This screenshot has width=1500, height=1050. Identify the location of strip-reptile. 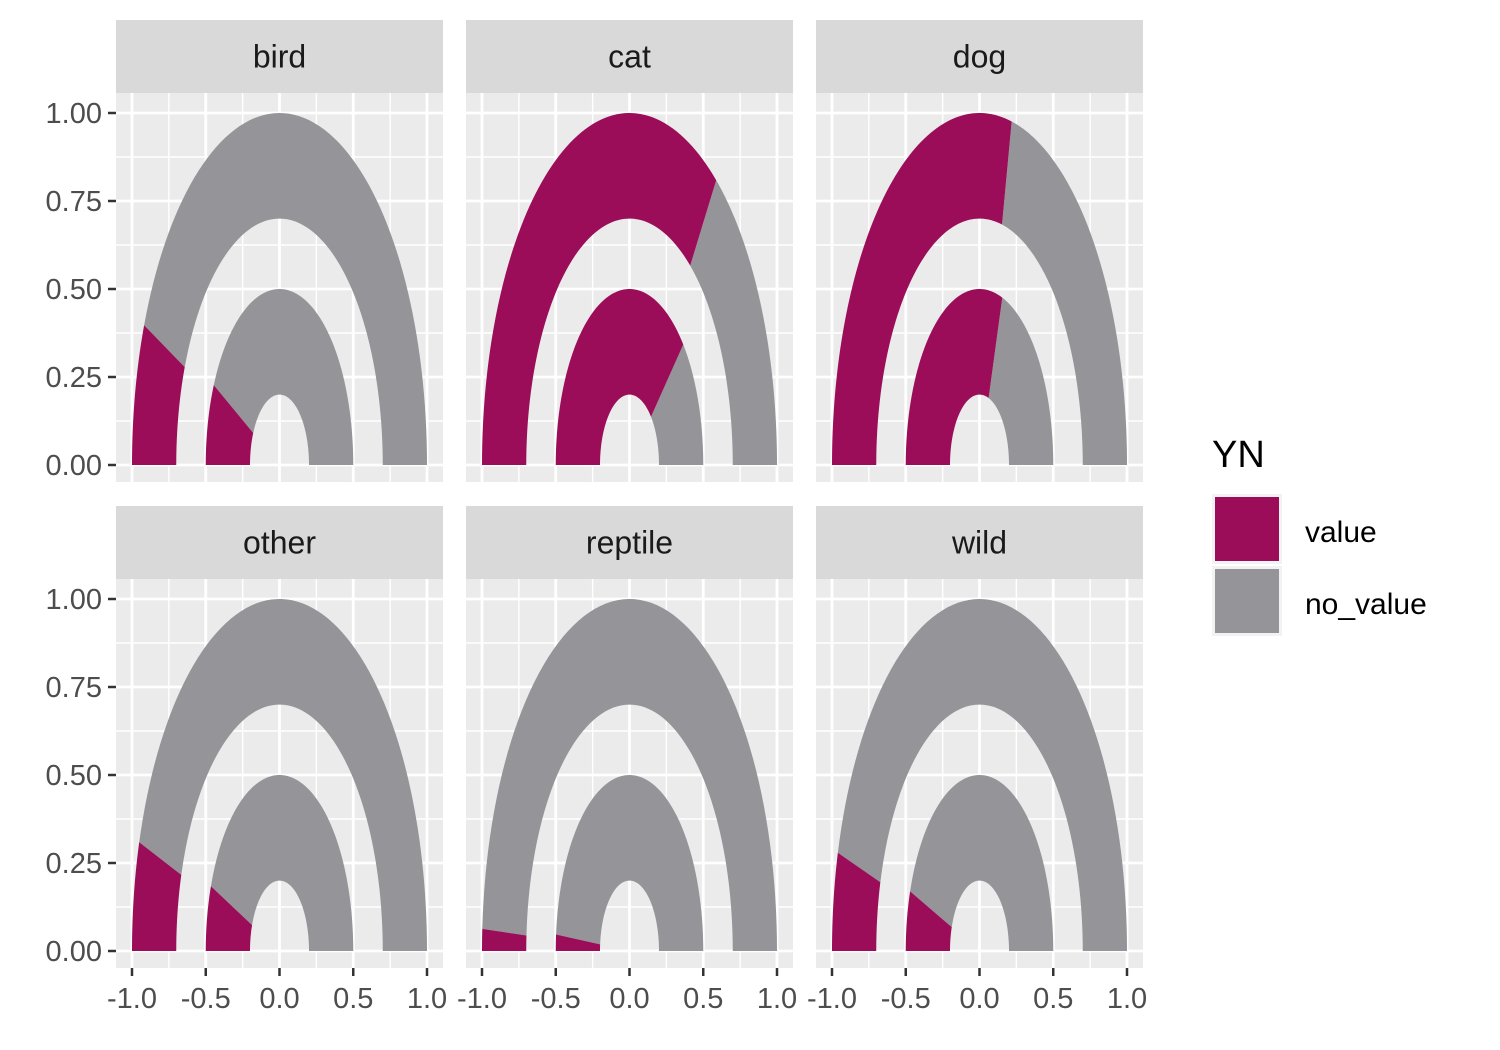
(629, 542).